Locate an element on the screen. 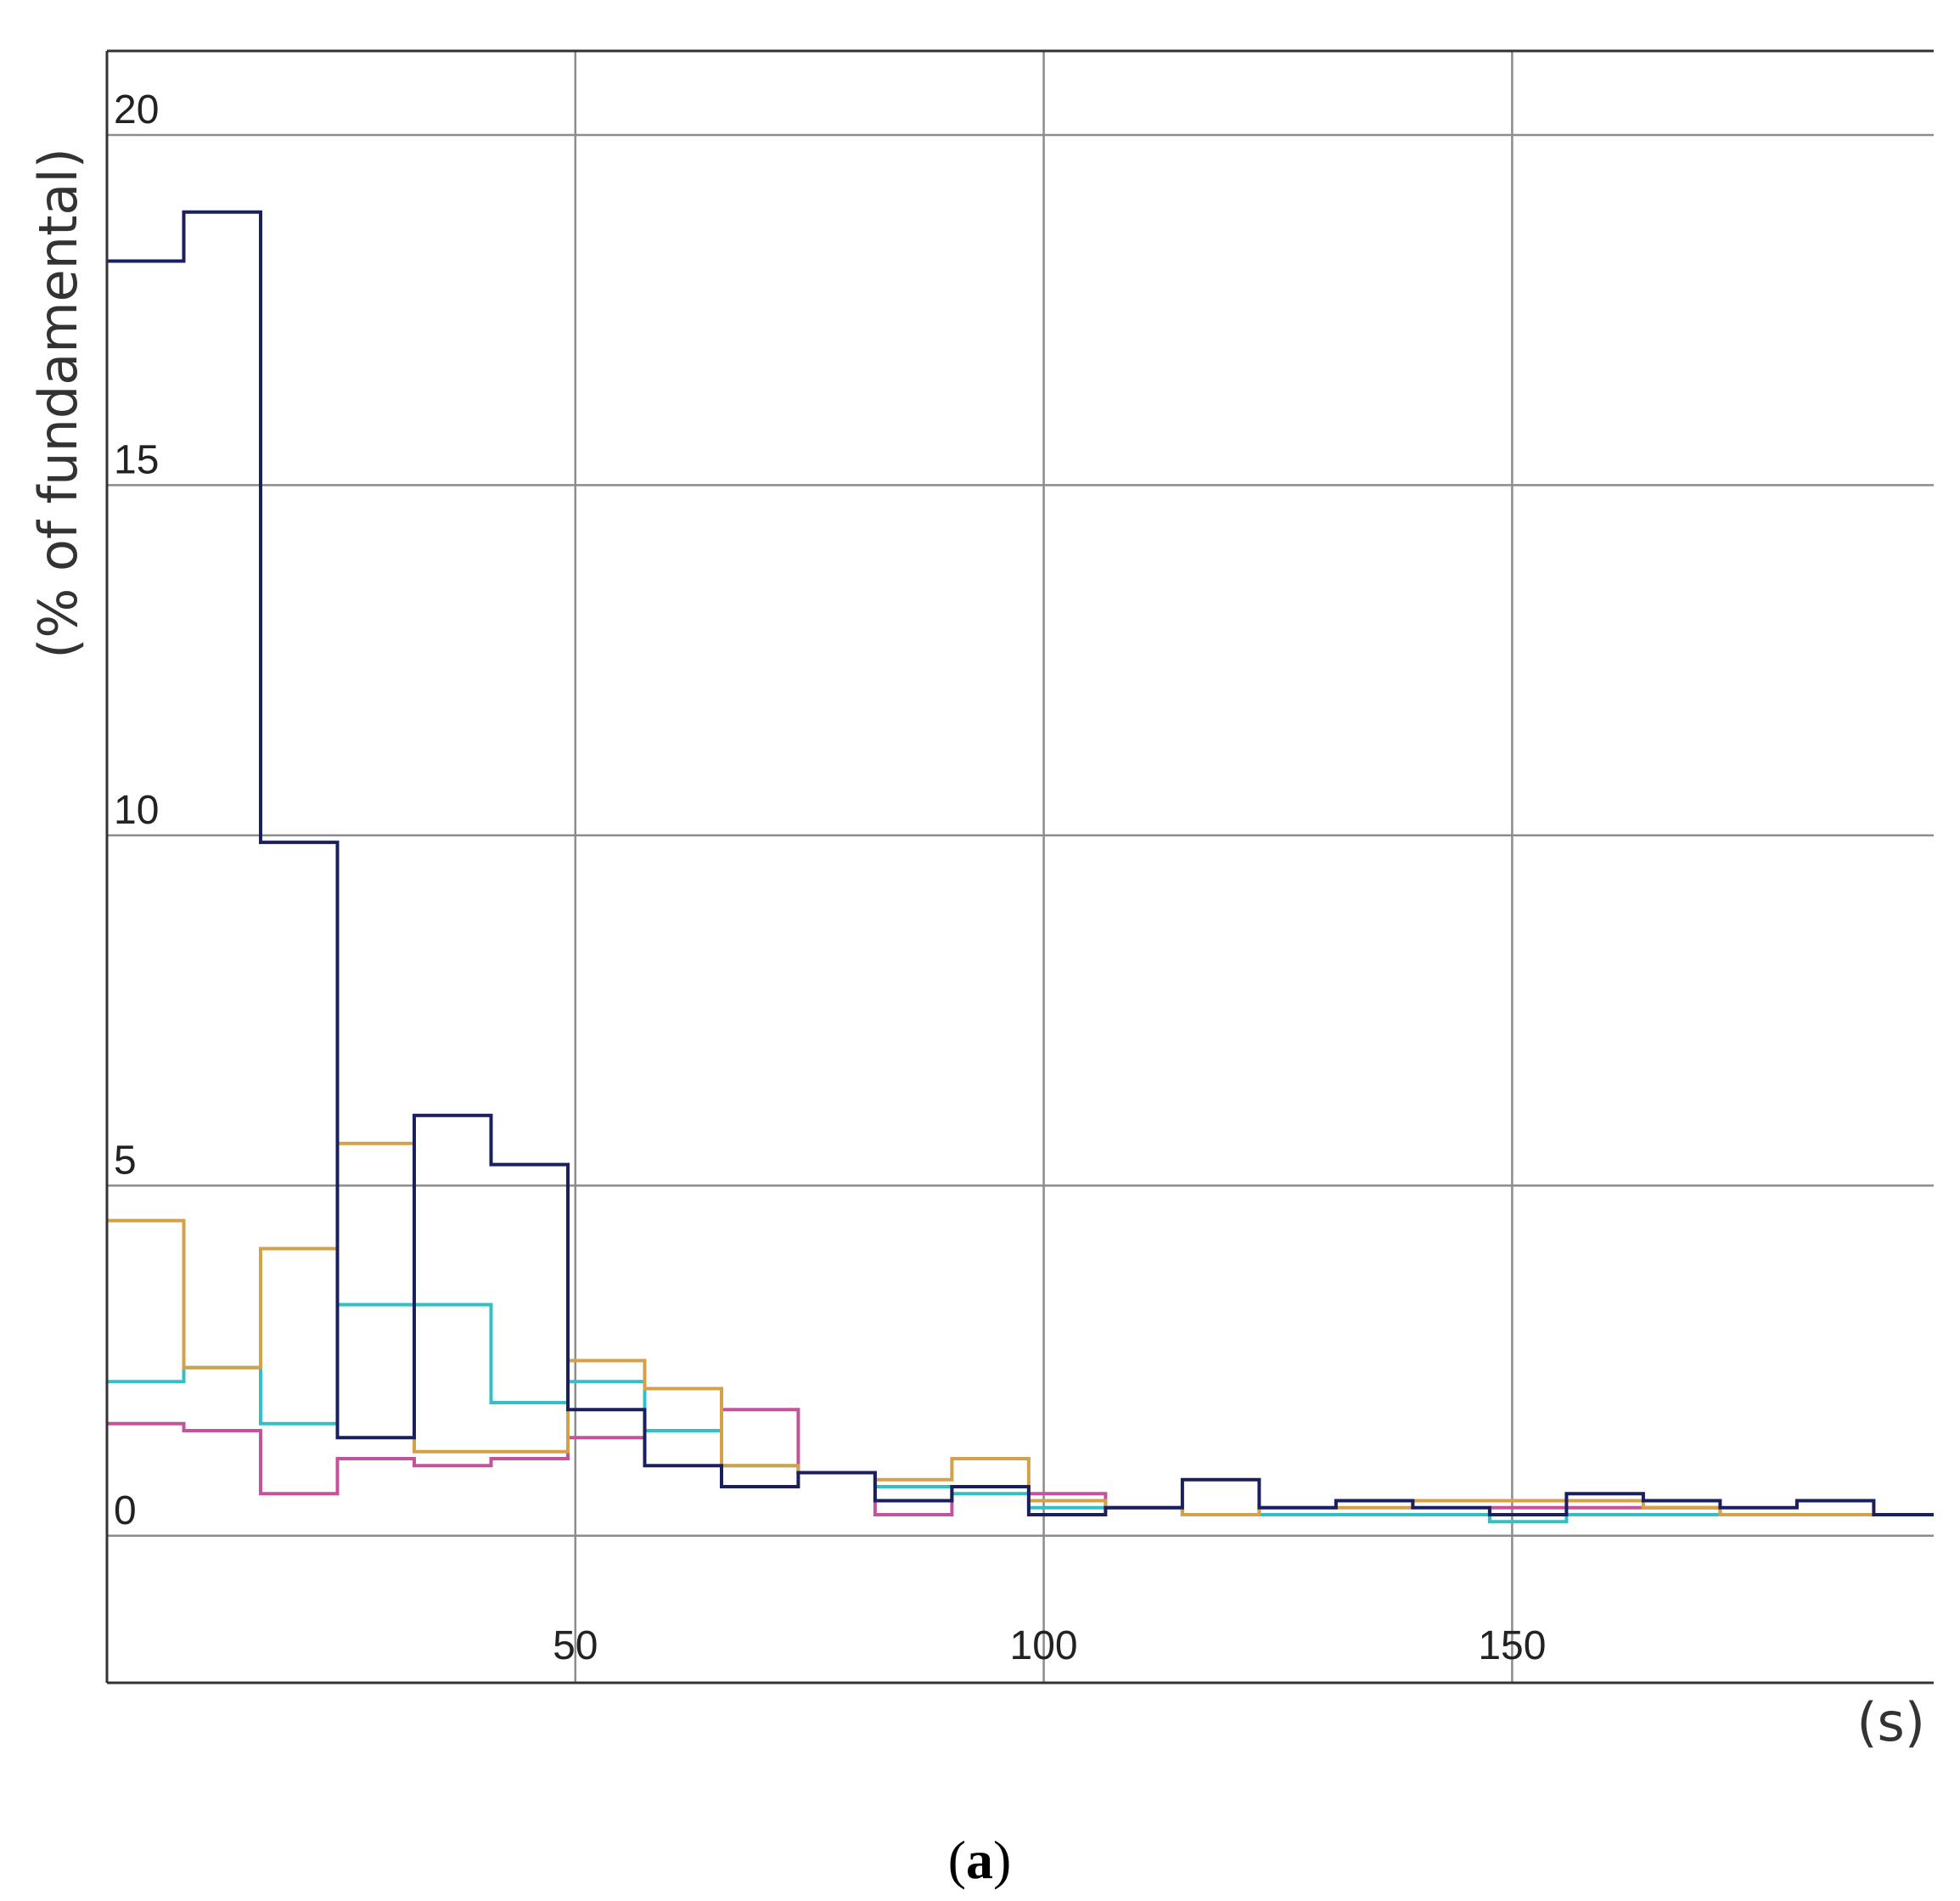  figure-caption: (a) is located at coordinates (980, 1860).